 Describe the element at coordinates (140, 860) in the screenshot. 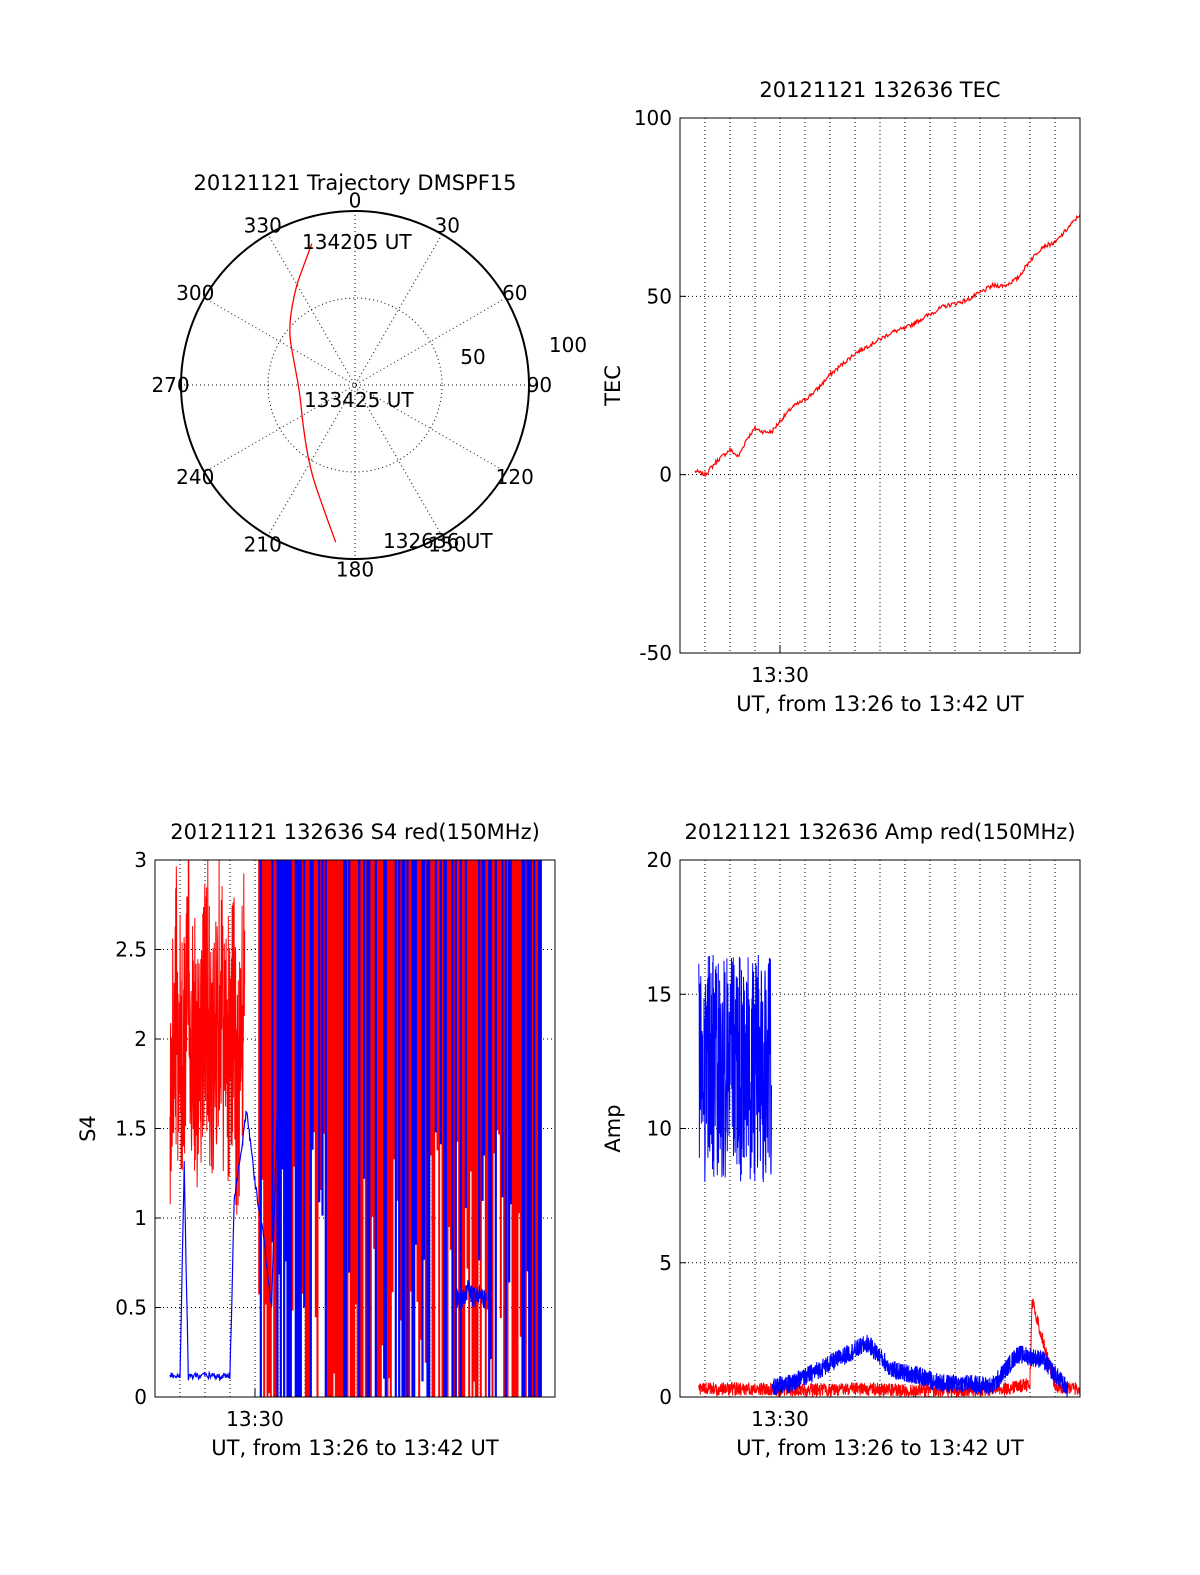

I see `y-tick-label: 3` at that location.